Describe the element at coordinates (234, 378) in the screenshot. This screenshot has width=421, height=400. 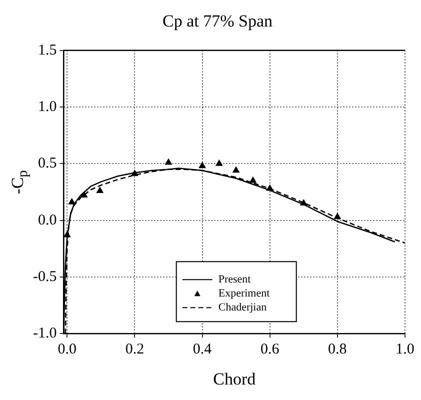
I see `x-axis-title: Chord` at that location.